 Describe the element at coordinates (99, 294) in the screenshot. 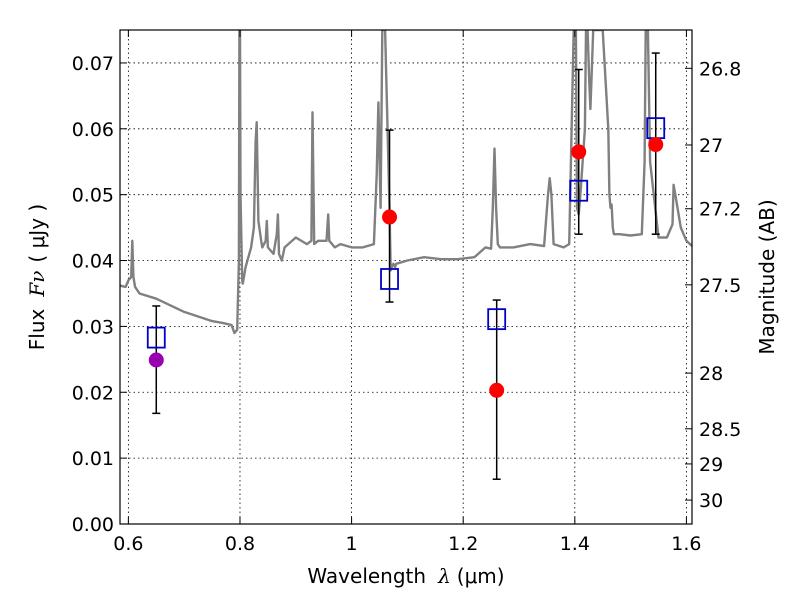

I see `y-axis: 0.00 0.01 0.02 0.03 0.04 0.05 0.06 0.07` at that location.